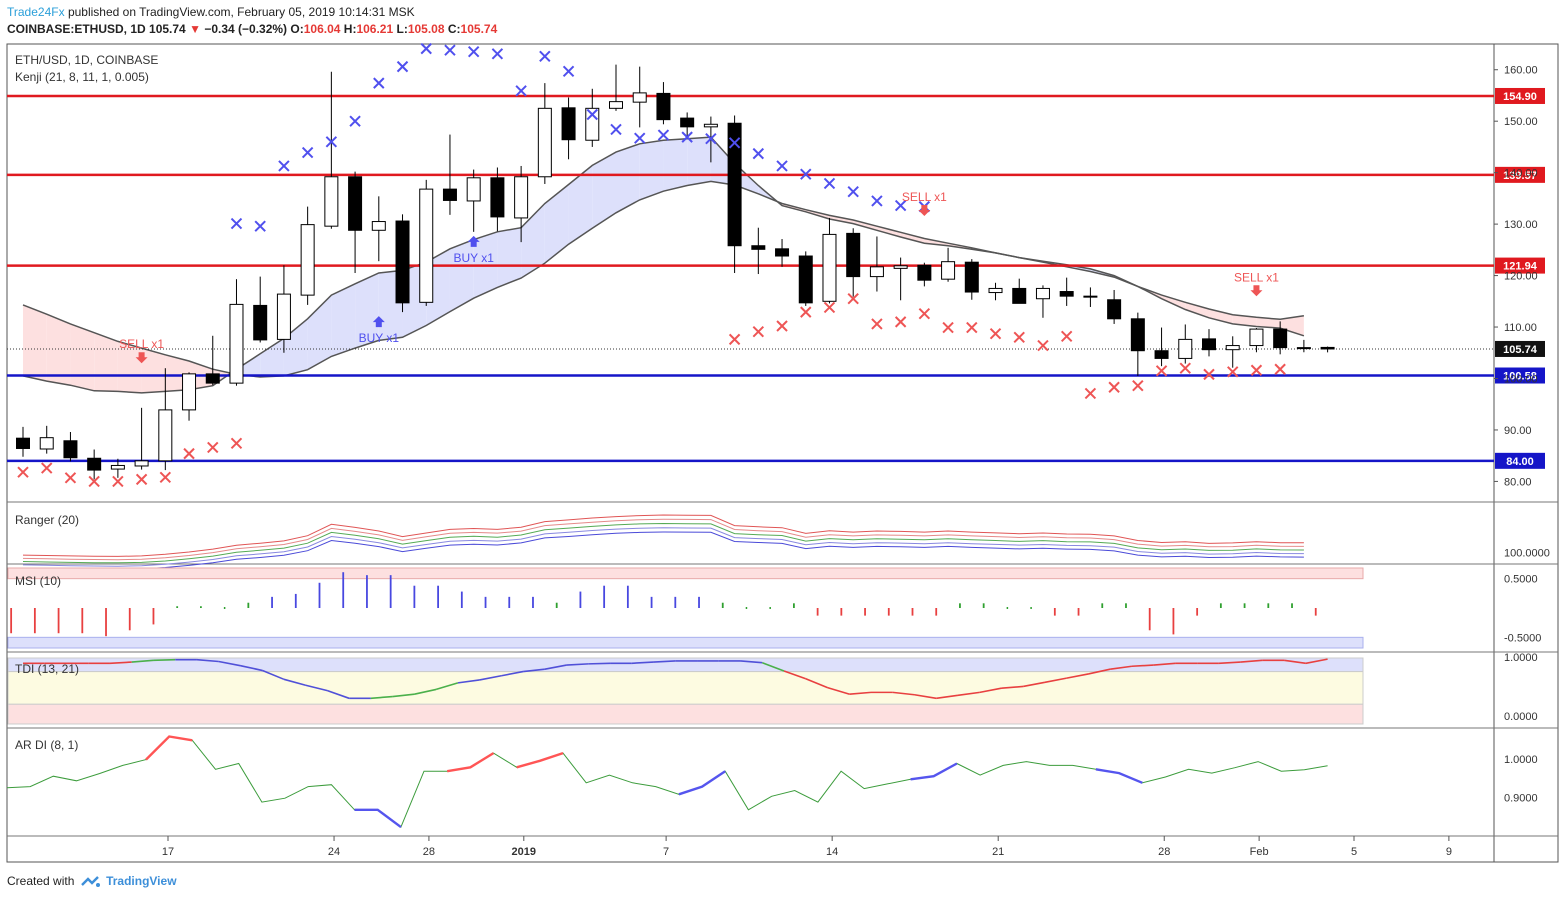 The width and height of the screenshot is (1565, 899). I want to click on level-label: 139.57, so click(1520, 176).